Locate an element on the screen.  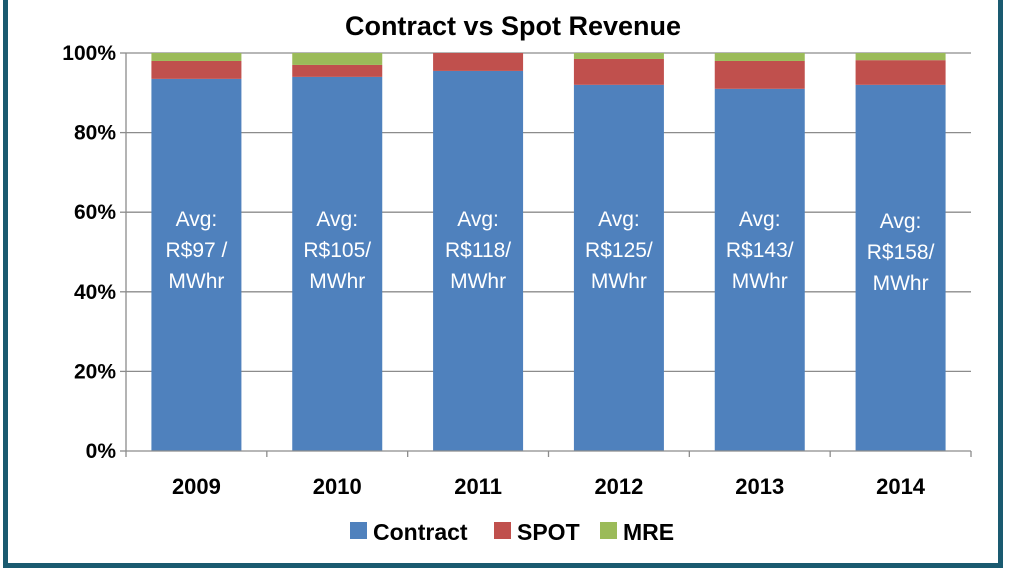
bar-annotation-line: R$125/ is located at coordinates (619, 250).